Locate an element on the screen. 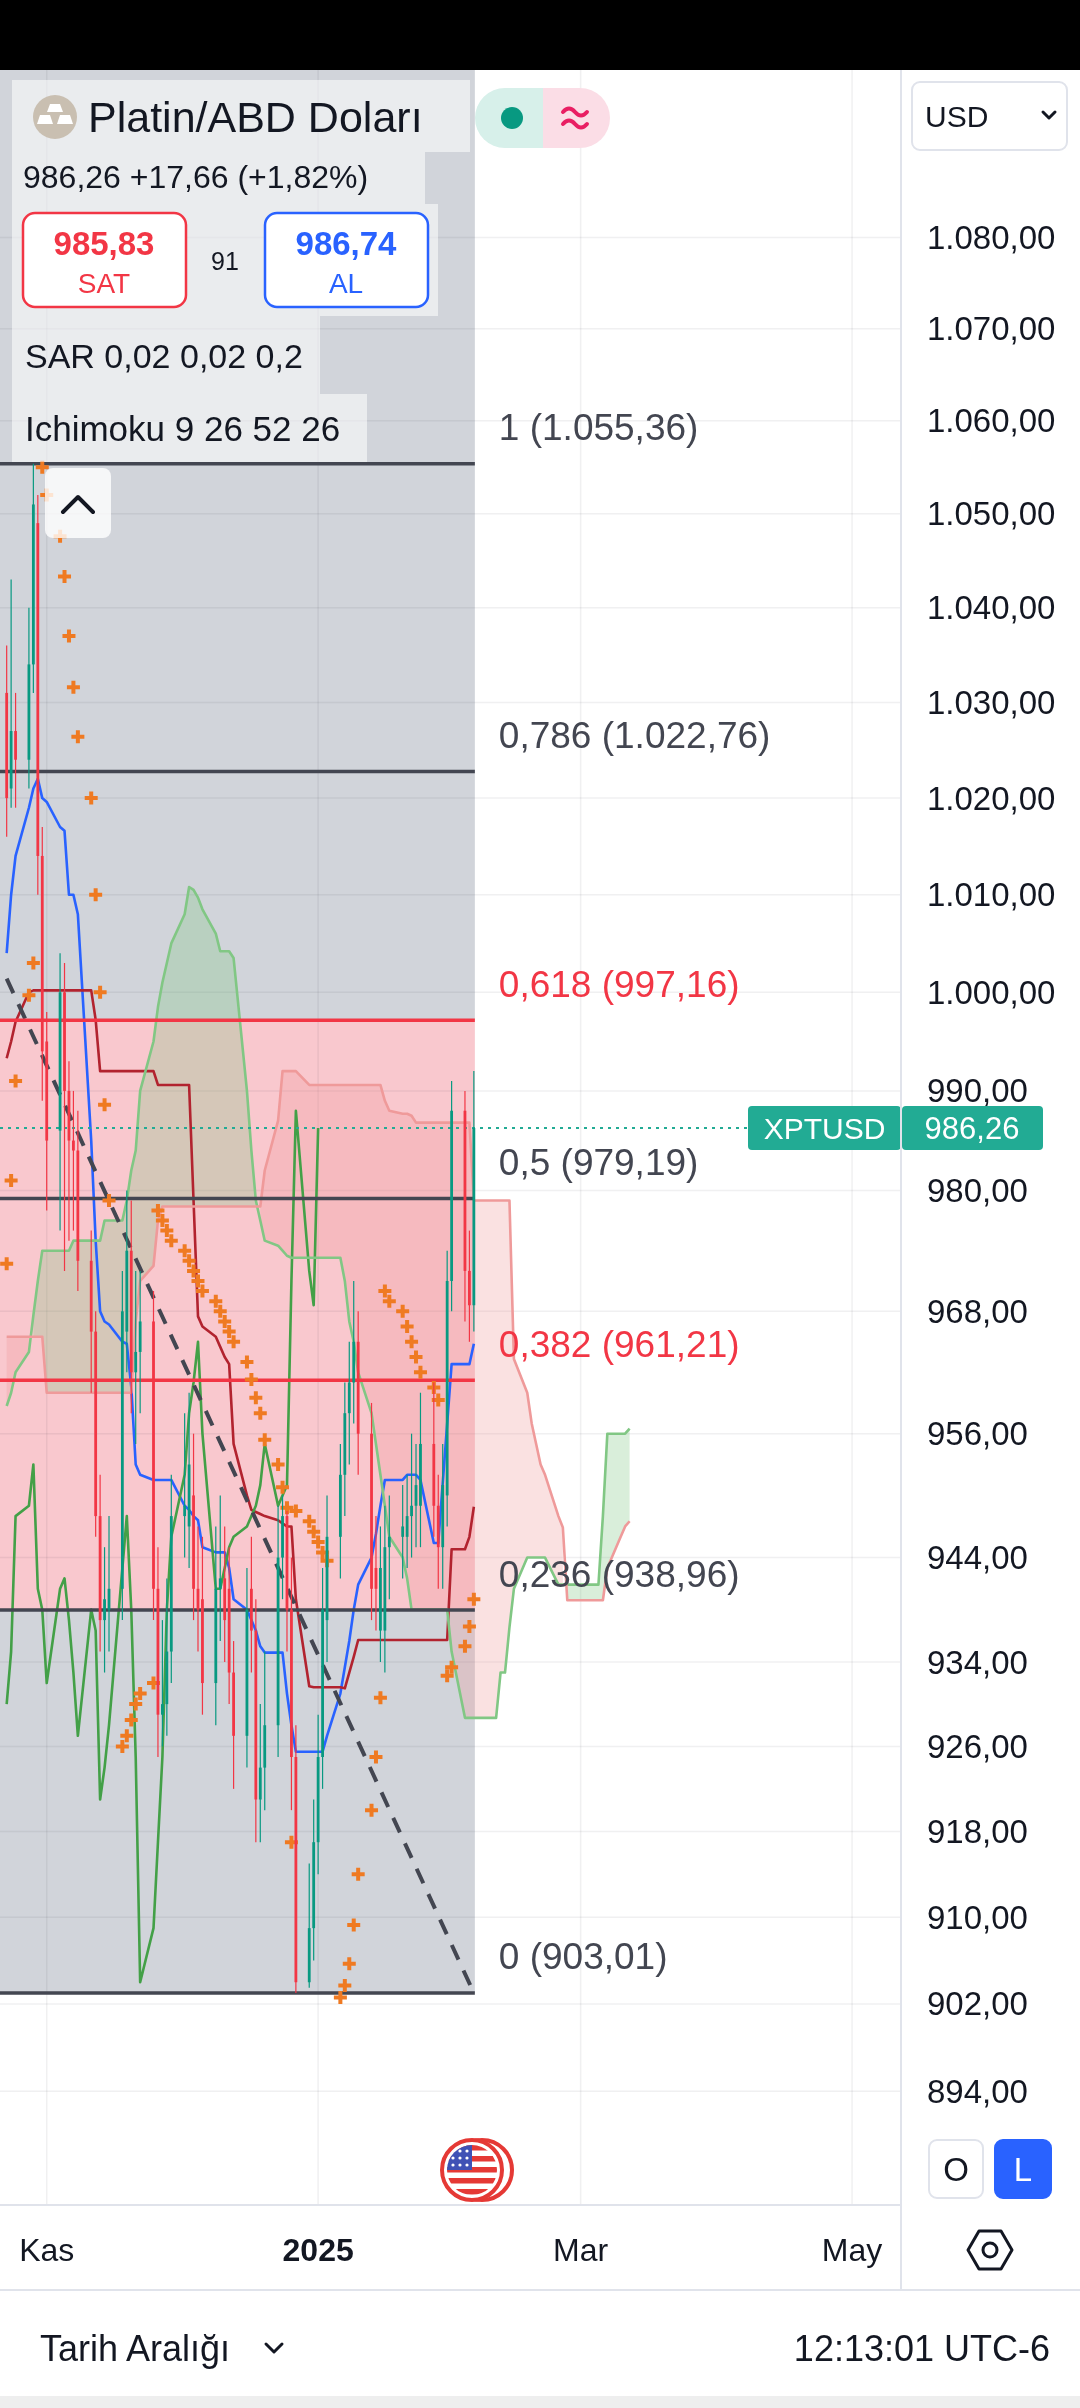 Image resolution: width=1080 pixels, height=2408 pixels. annotation: SAR 0,02 0,02 0,2 is located at coordinates (164, 356).